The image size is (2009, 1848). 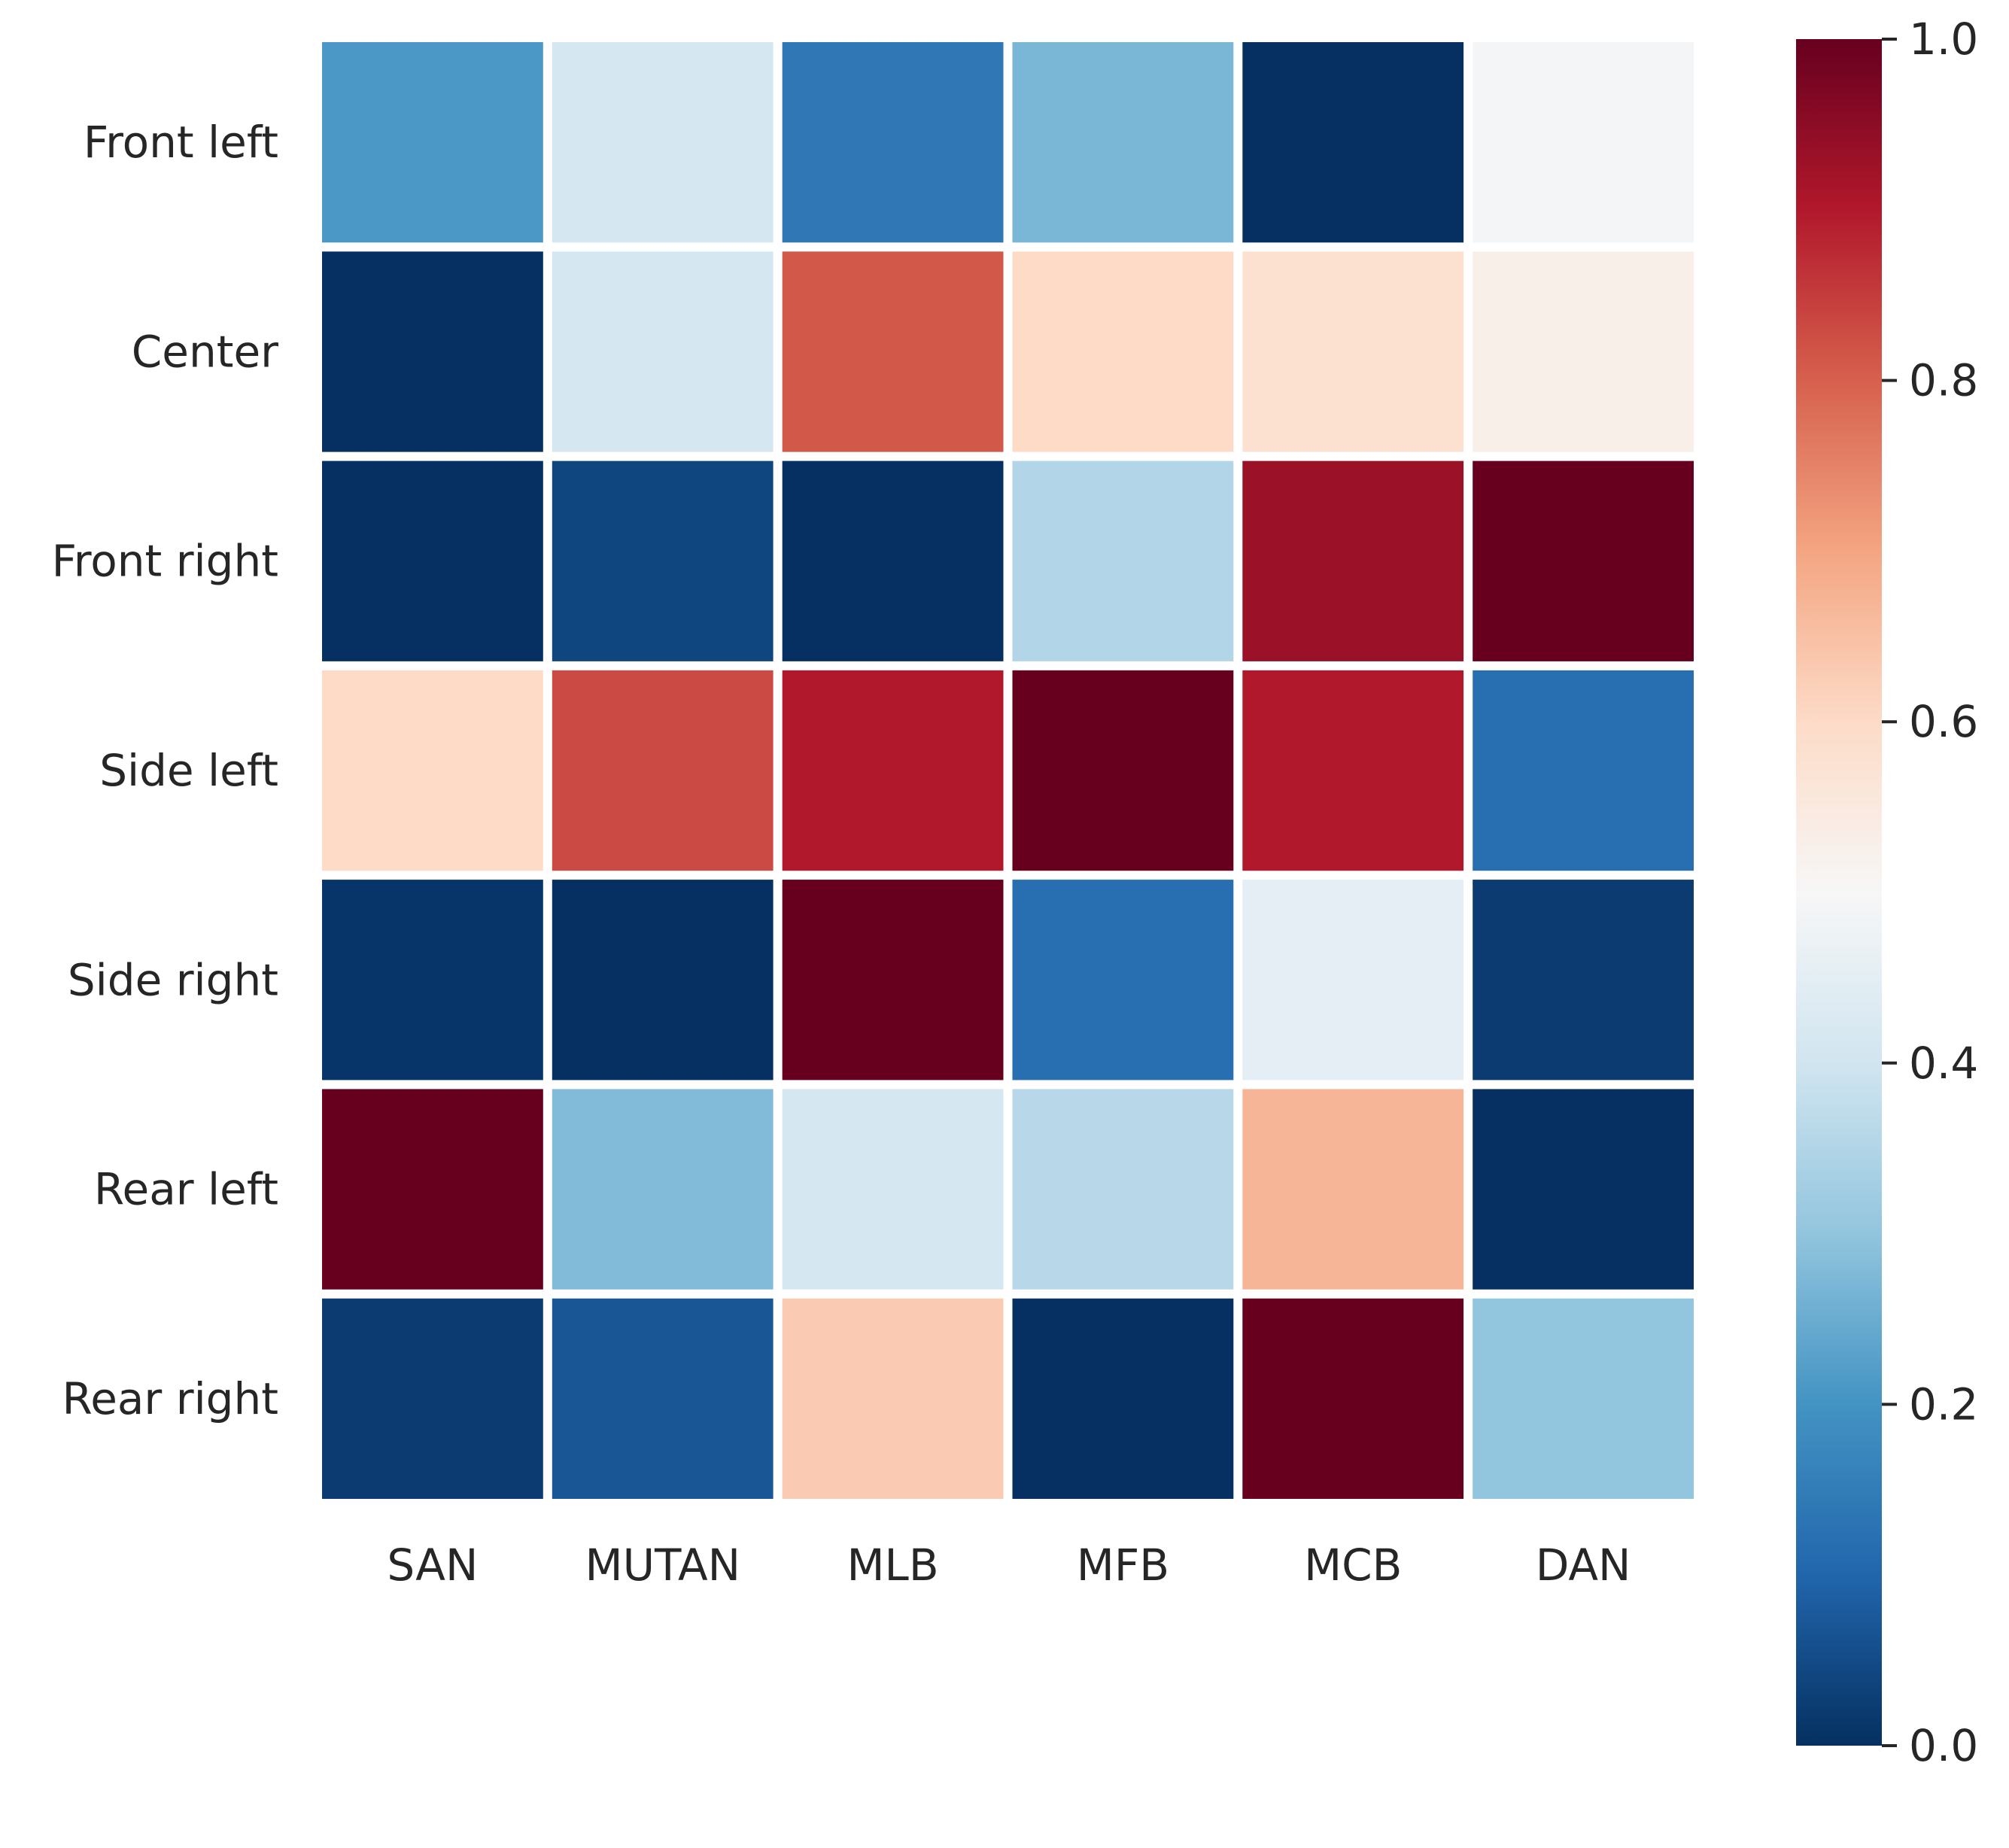 What do you see at coordinates (205, 351) in the screenshot?
I see `row-label: Center` at bounding box center [205, 351].